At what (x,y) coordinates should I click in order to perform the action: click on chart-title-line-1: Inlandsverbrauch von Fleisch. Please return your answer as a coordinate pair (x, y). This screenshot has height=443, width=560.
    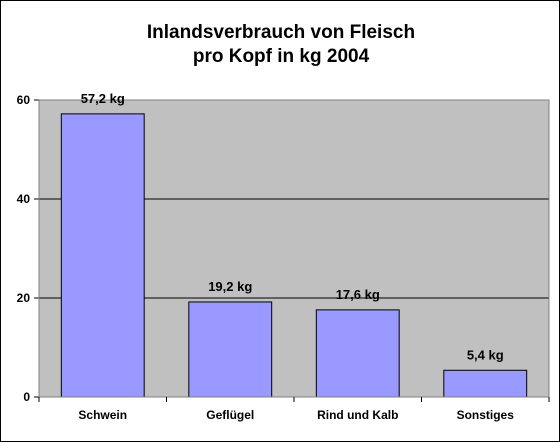
    Looking at the image, I should click on (281, 32).